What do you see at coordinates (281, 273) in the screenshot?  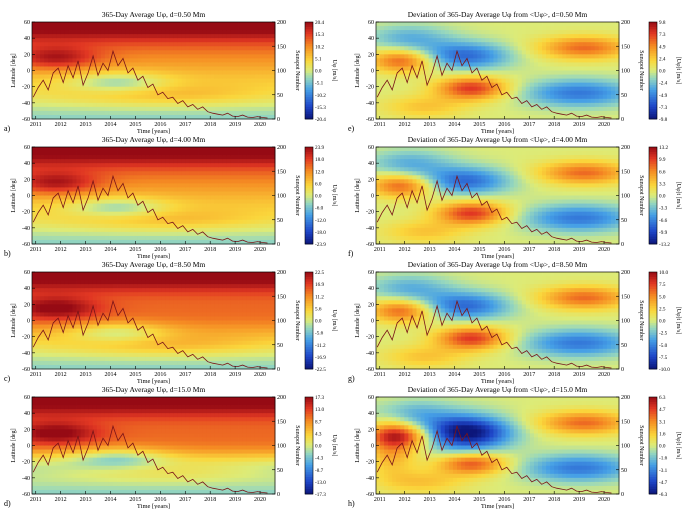 I see `right-tick-label: 200` at bounding box center [281, 273].